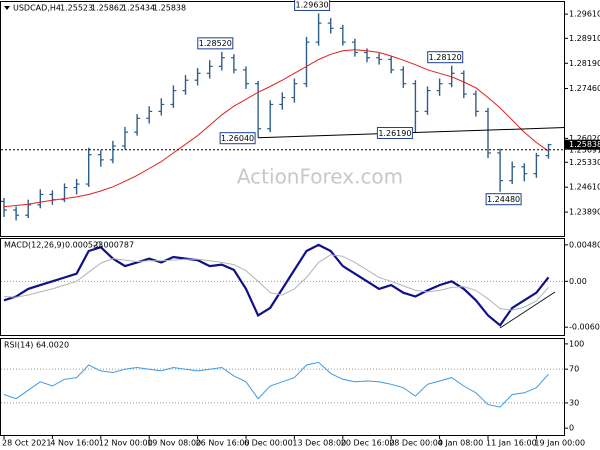  Describe the element at coordinates (26, 443) in the screenshot. I see `x-tick-label: 28 Oct 2021` at that location.